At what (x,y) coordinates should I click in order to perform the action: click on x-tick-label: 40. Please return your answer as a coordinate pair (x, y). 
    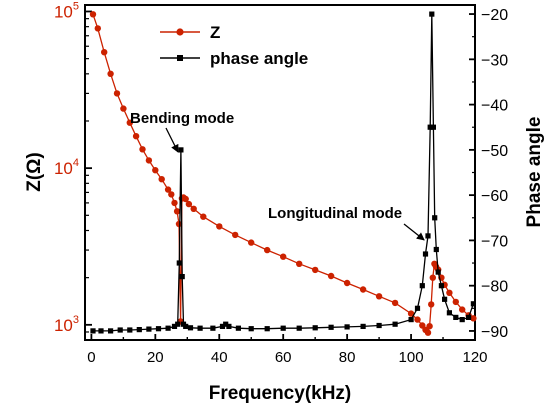
    Looking at the image, I should click on (219, 357).